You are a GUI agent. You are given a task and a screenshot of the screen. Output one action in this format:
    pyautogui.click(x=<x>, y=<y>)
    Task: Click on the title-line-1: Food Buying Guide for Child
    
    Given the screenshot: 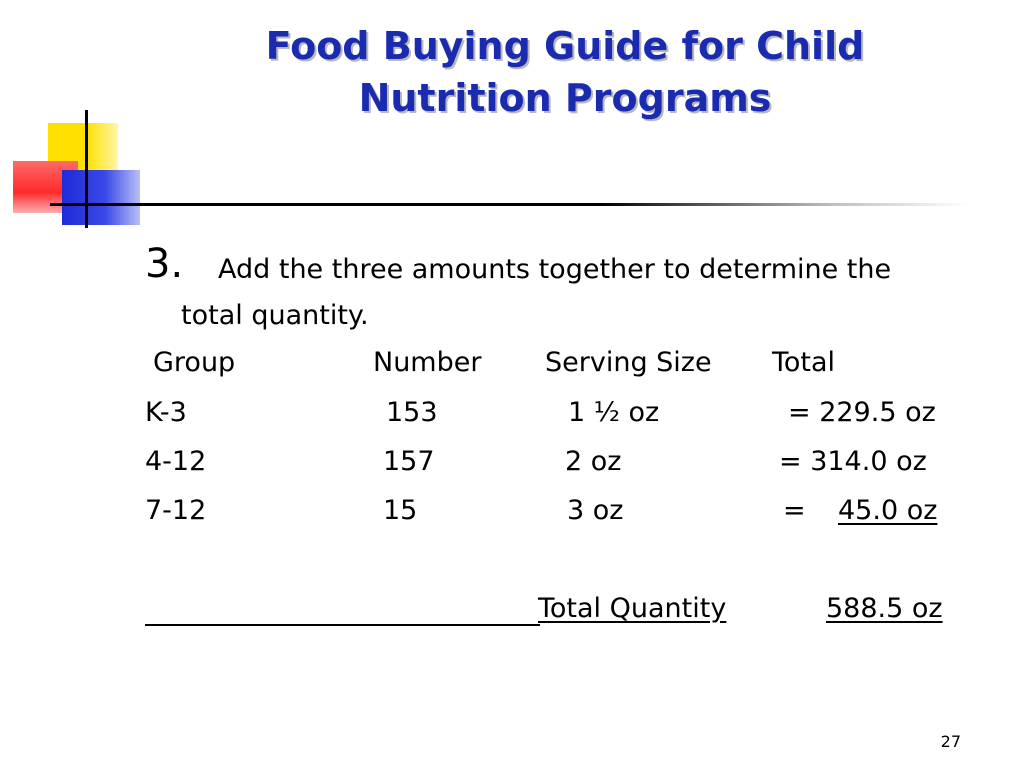 What is the action you would take?
    pyautogui.click(x=565, y=46)
    